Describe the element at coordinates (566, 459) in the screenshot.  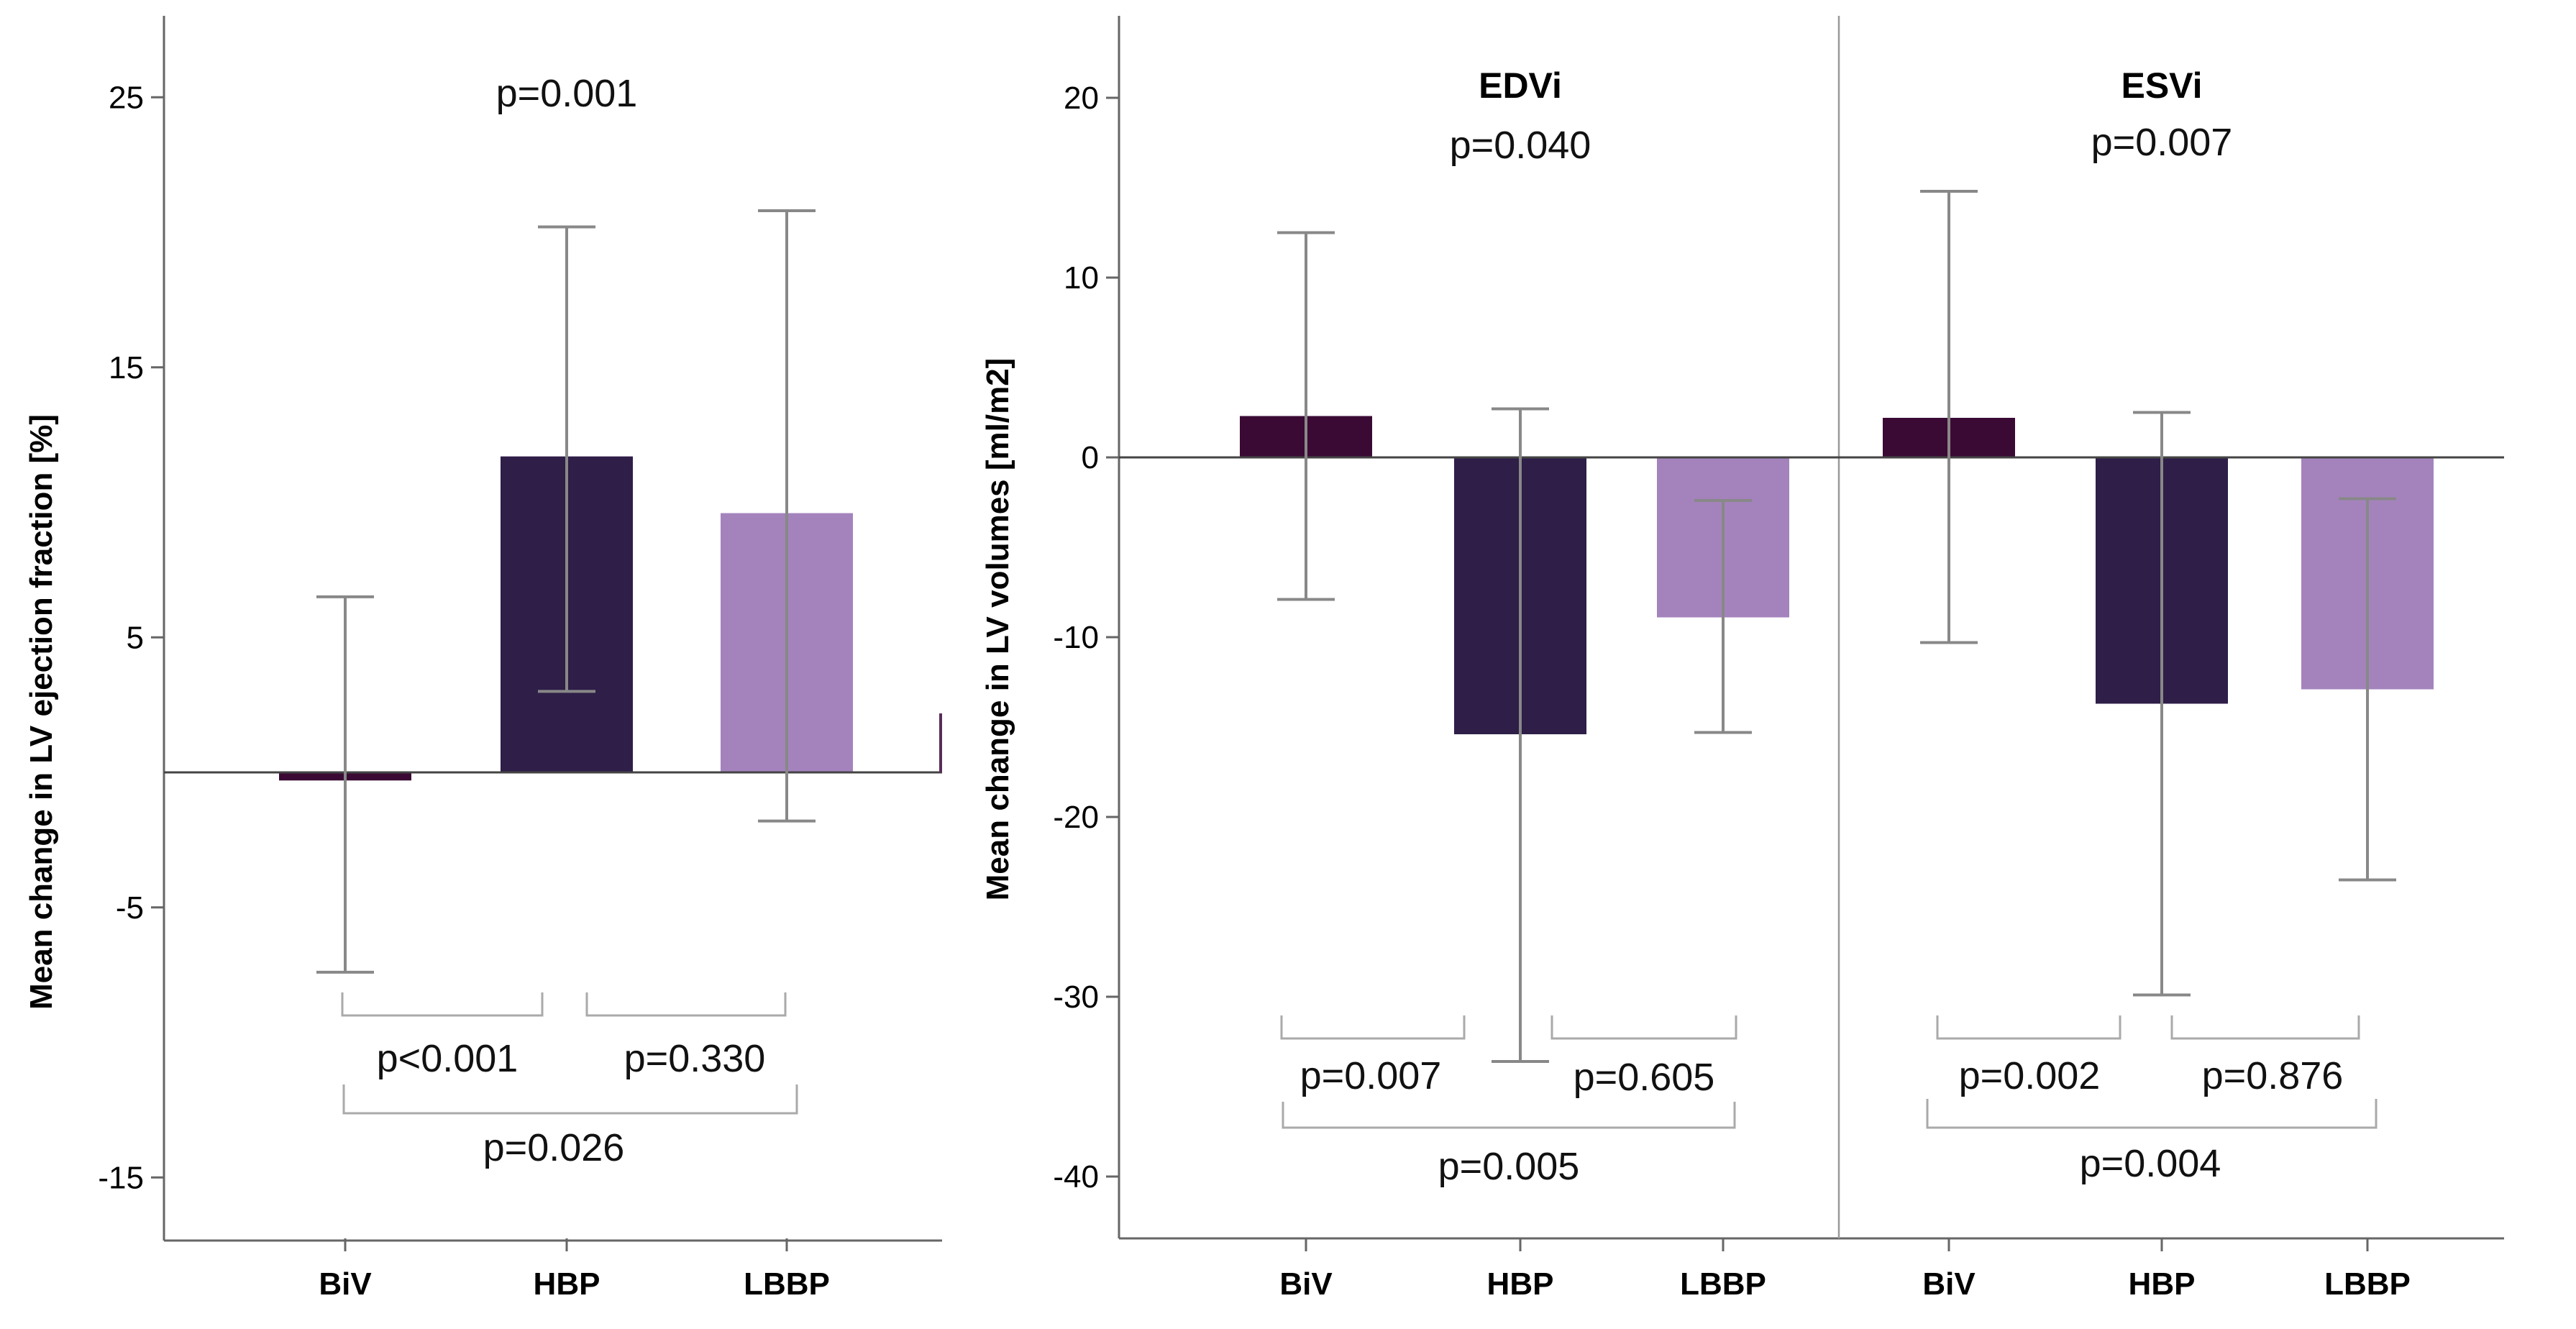
I see `ef-error-bar-hbp` at that location.